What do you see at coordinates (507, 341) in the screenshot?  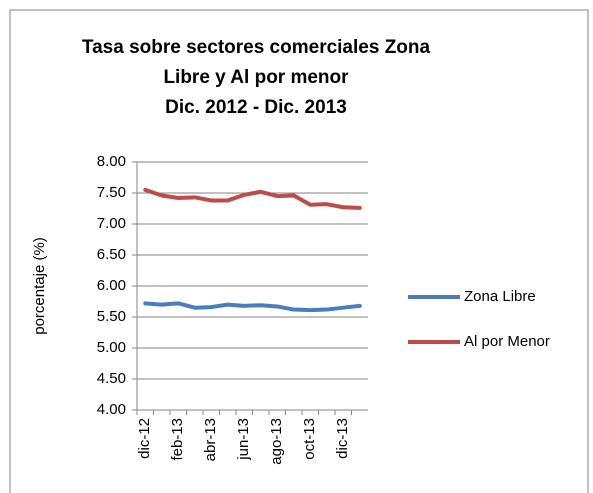 I see `legend-label: Al por Menor` at bounding box center [507, 341].